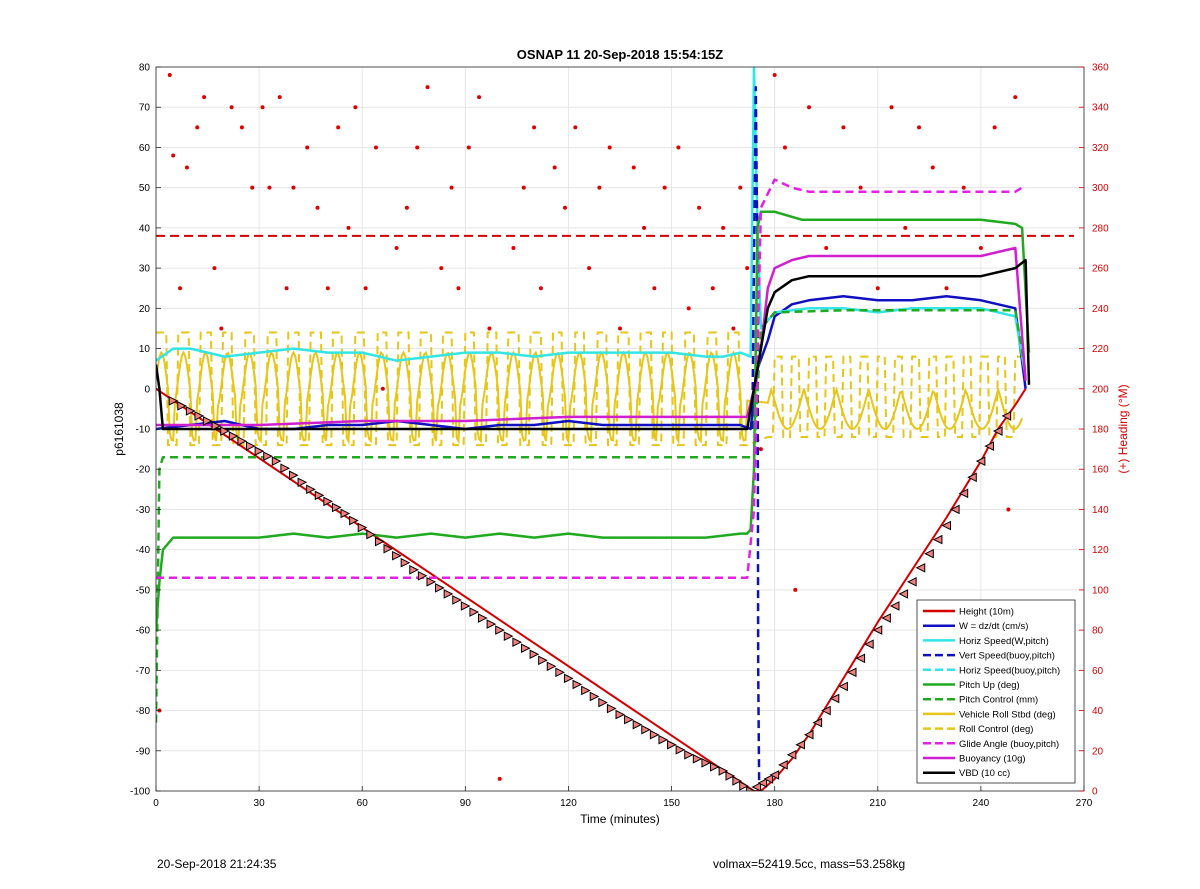  What do you see at coordinates (1098, 631) in the screenshot?
I see `y2-tick-label: 80` at bounding box center [1098, 631].